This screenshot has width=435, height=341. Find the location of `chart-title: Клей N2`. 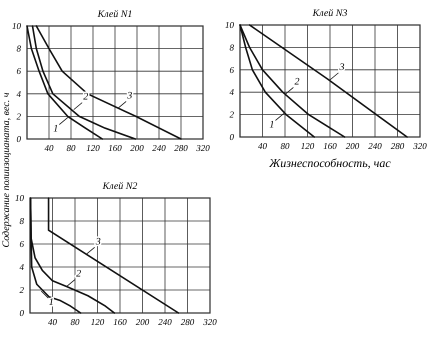

chart-title: Клей N2 is located at coordinates (120, 186).